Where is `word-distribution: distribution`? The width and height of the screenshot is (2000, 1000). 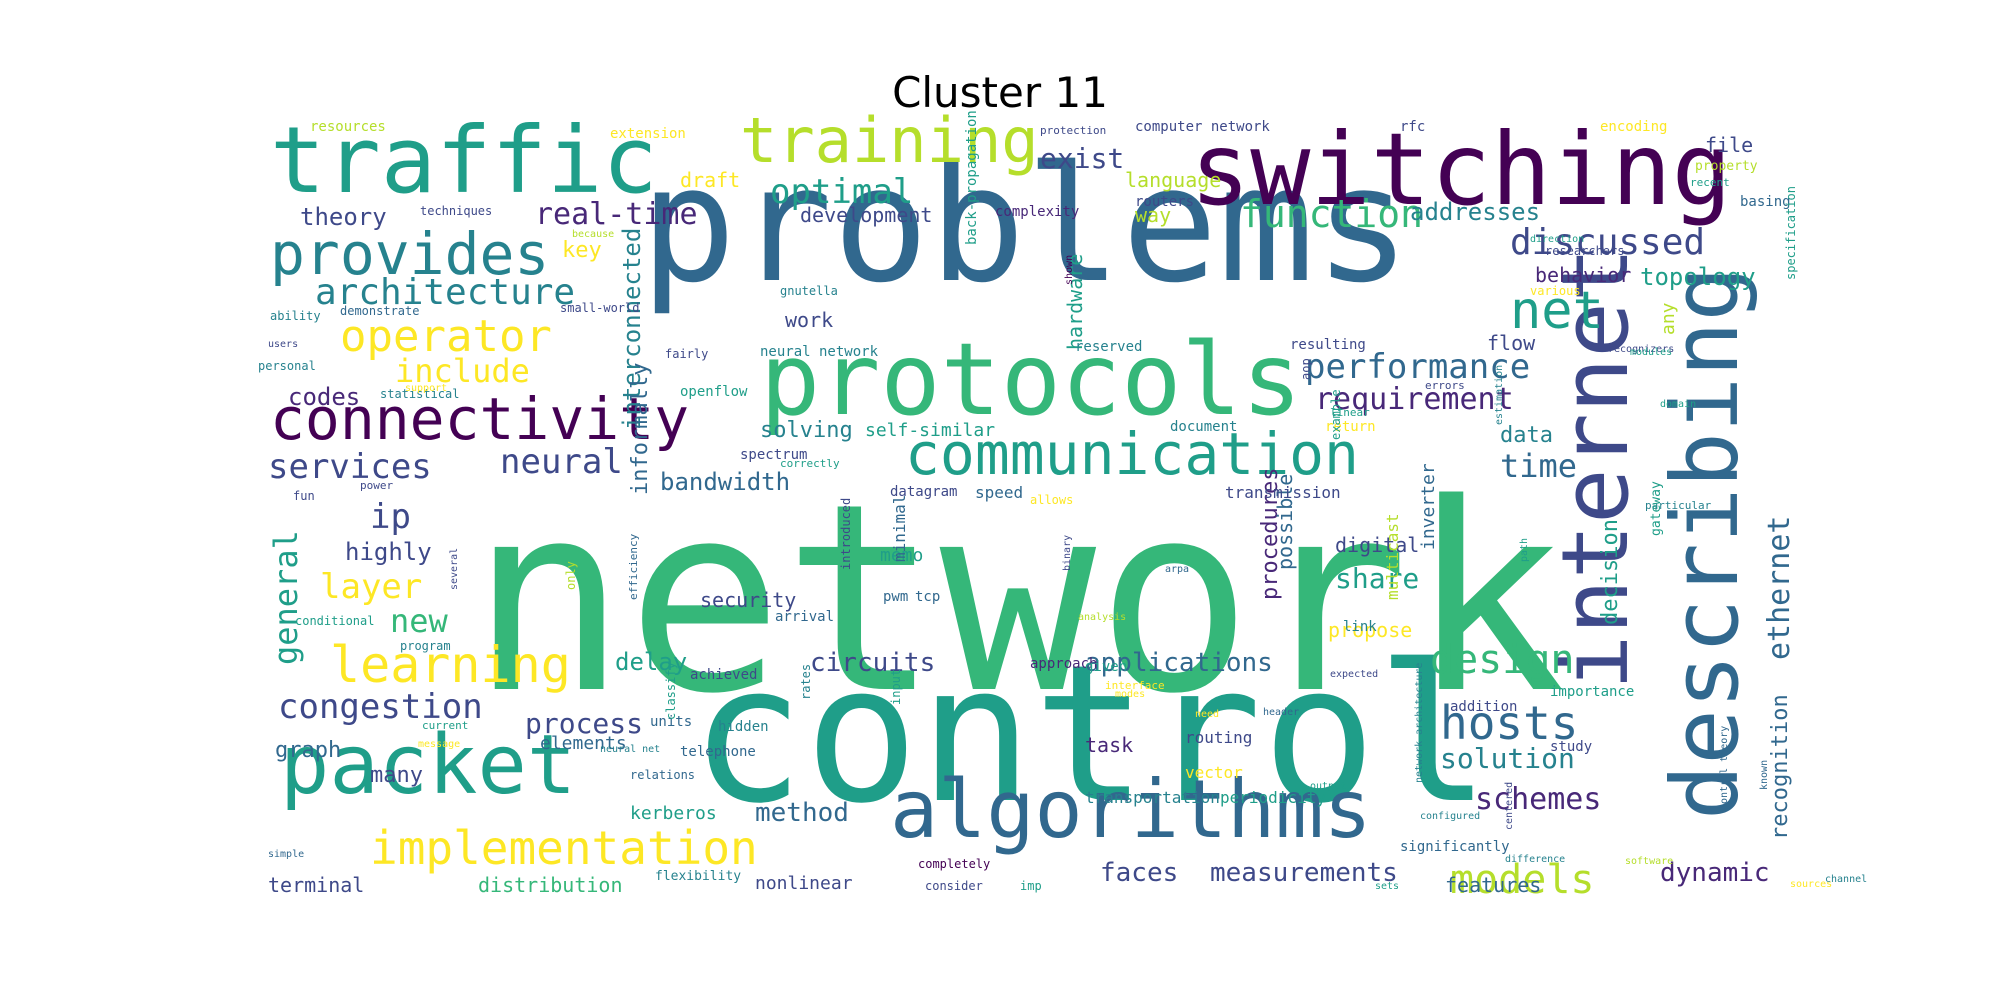
word-distribution: distribution is located at coordinates (550, 885).